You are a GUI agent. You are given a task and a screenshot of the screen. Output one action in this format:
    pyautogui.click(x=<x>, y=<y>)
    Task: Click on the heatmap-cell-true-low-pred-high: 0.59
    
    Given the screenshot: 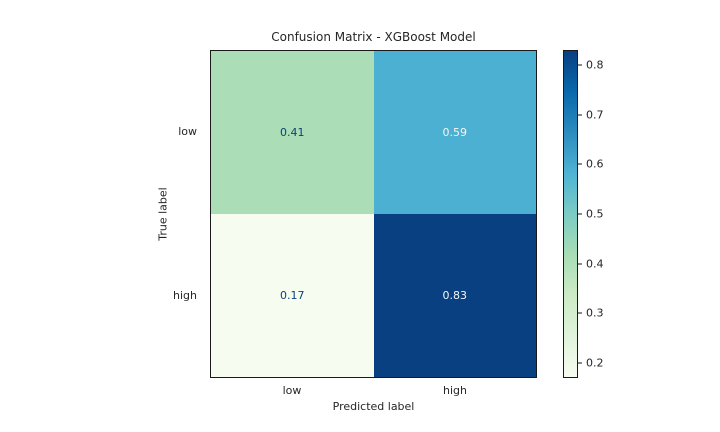 What is the action you would take?
    pyautogui.click(x=454, y=132)
    